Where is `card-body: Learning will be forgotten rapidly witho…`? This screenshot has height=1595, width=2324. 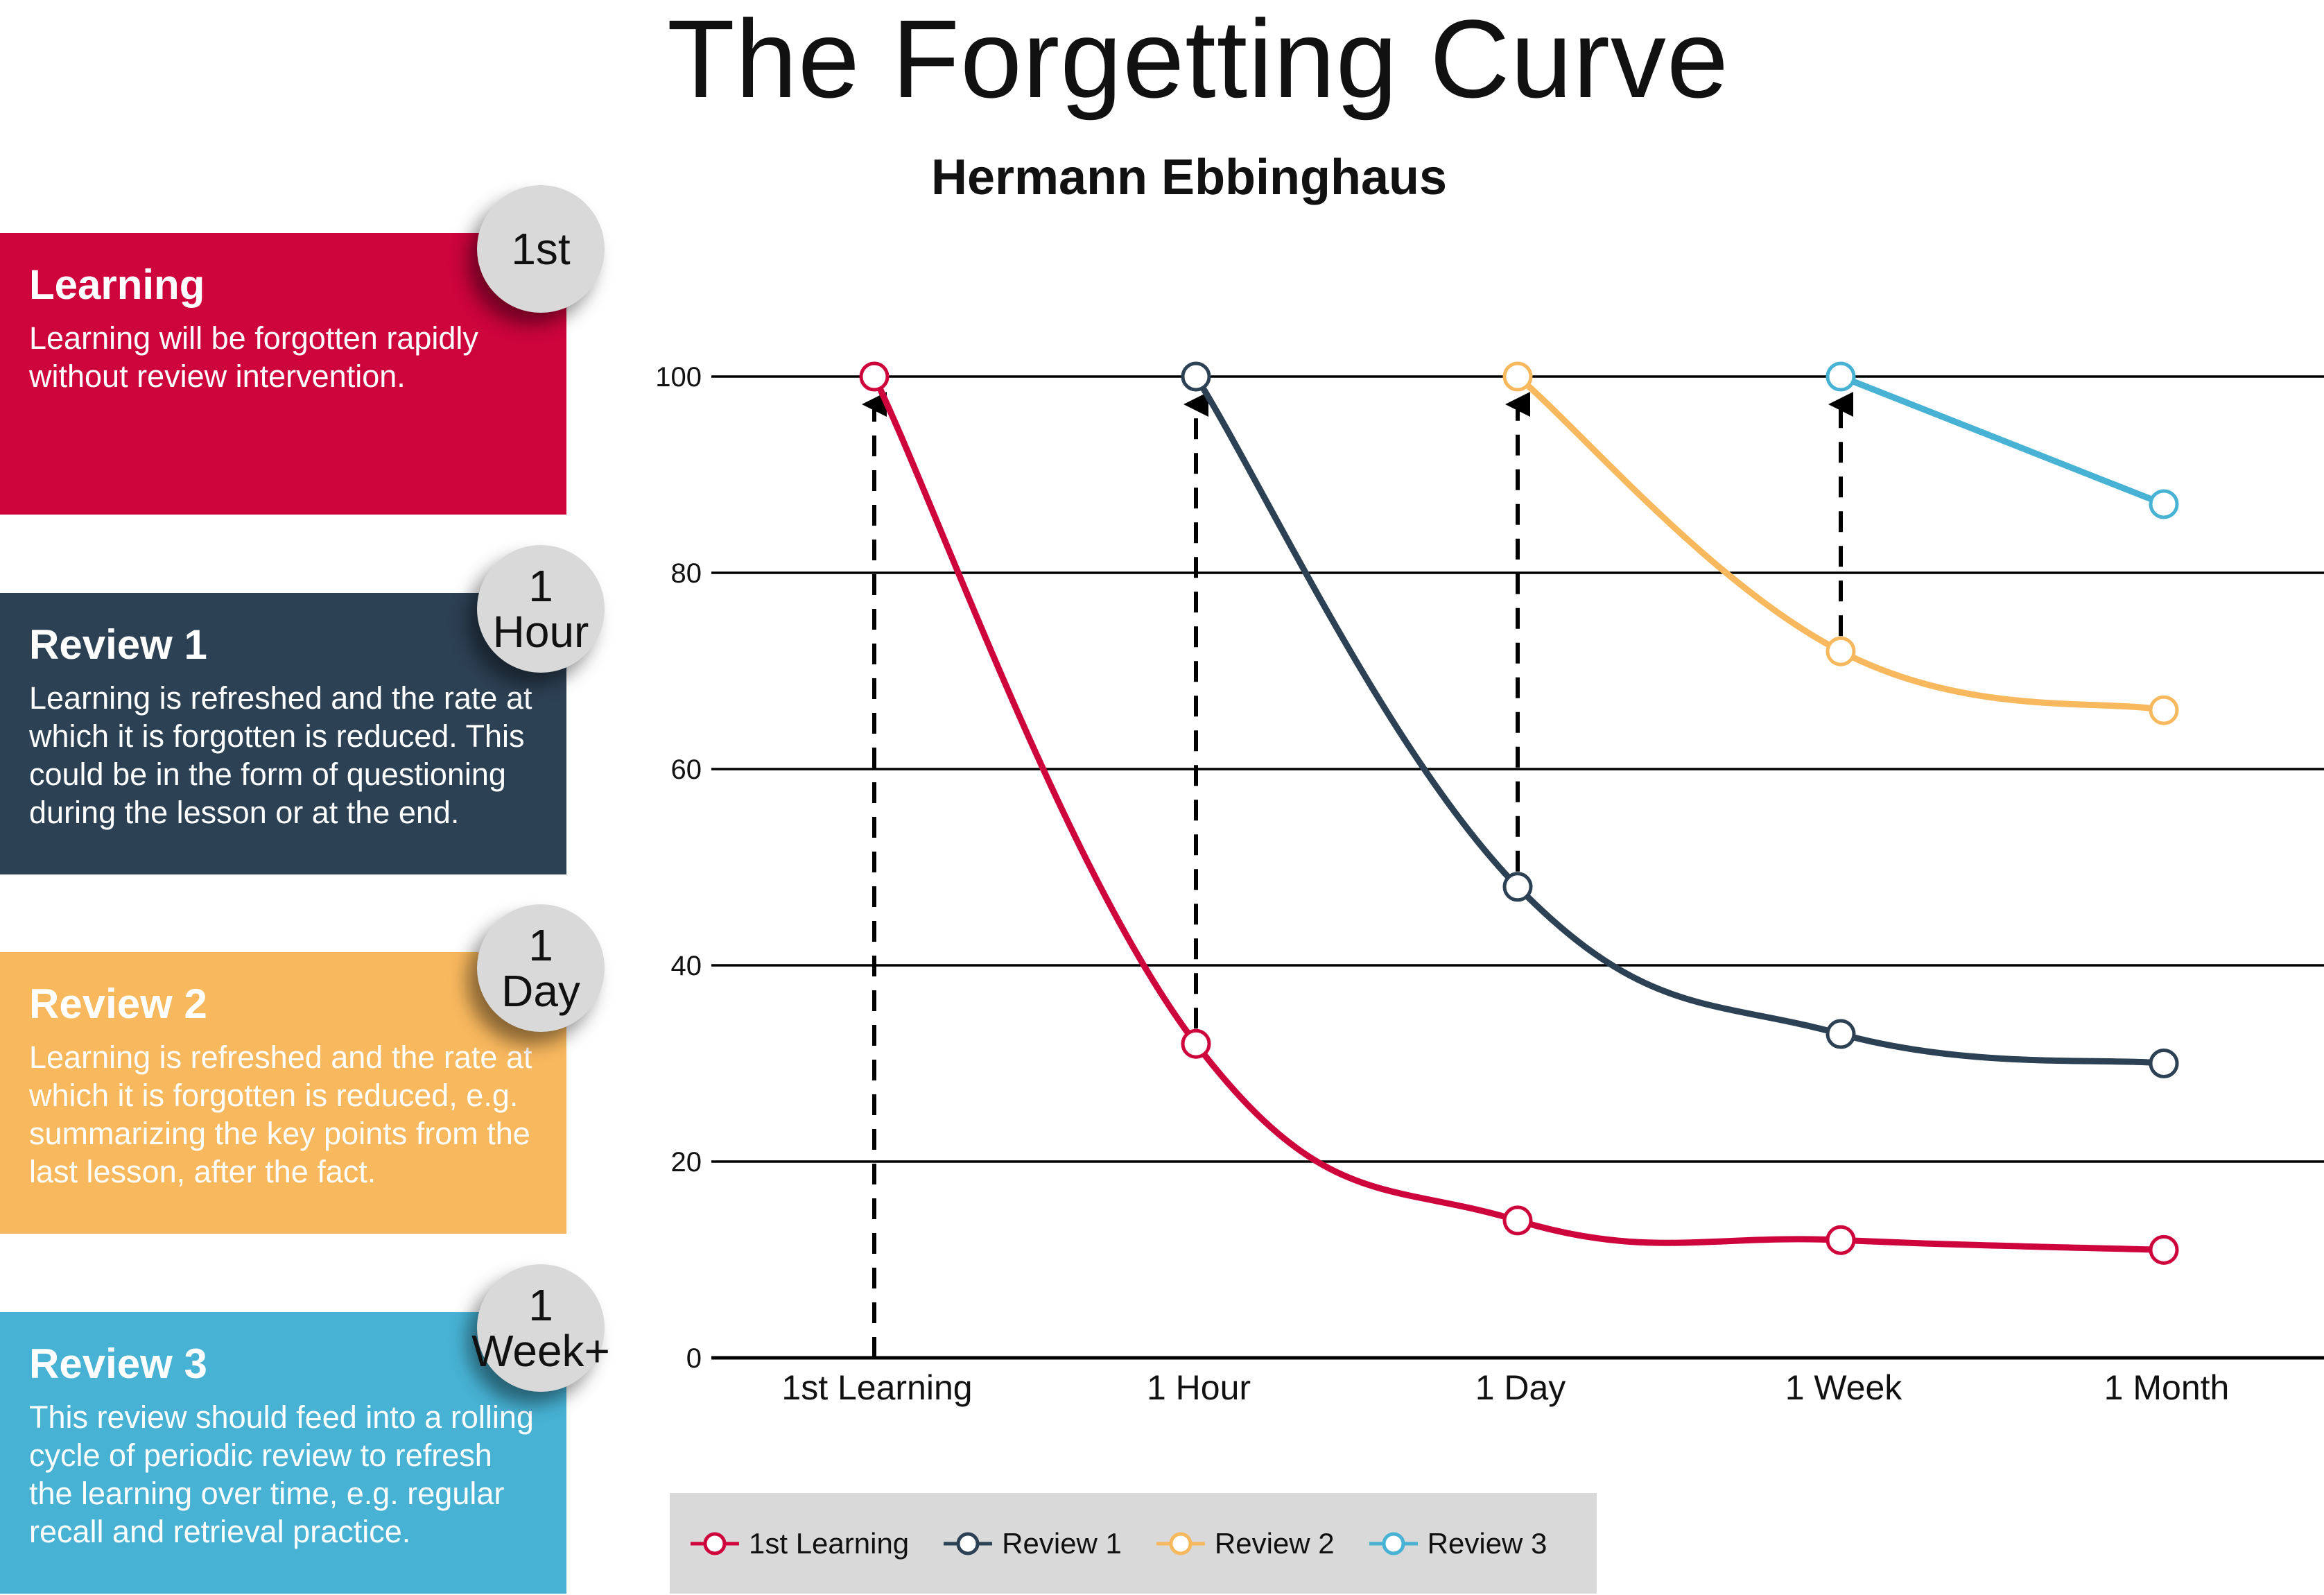
card-body: Learning will be forgotten rapidly witho… is located at coordinates (253, 357).